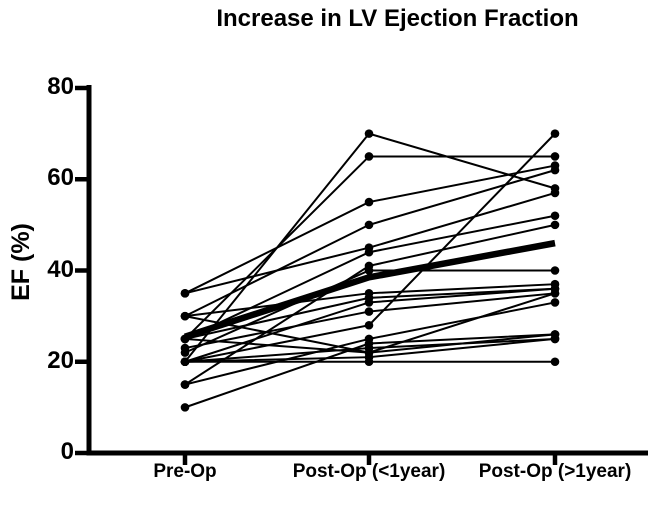 This screenshot has height=509, width=660. What do you see at coordinates (60, 177) in the screenshot?
I see `y-tick-label: 60` at bounding box center [60, 177].